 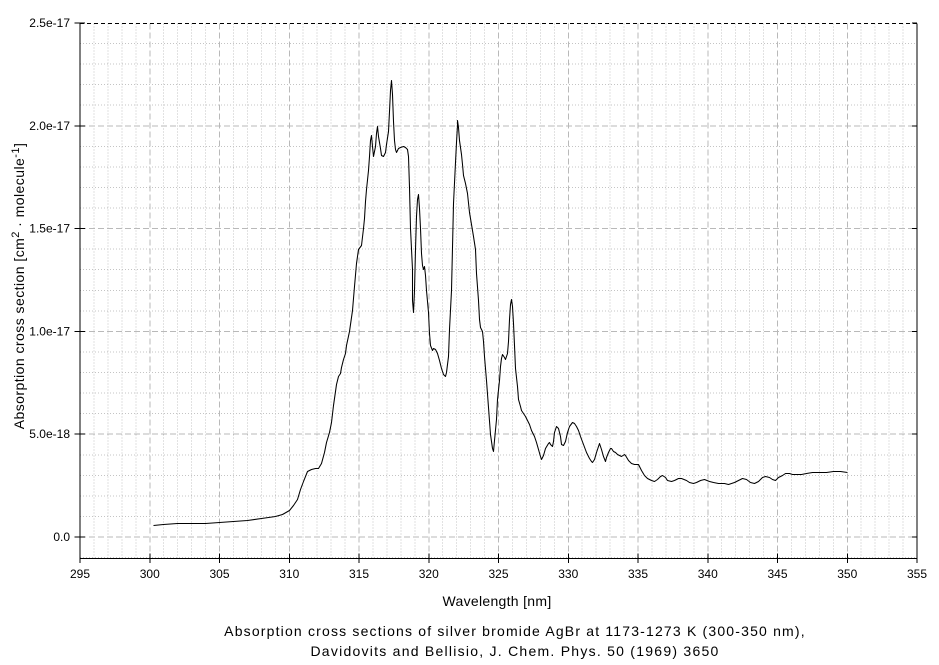 What do you see at coordinates (708, 574) in the screenshot?
I see `svg-text: 340` at bounding box center [708, 574].